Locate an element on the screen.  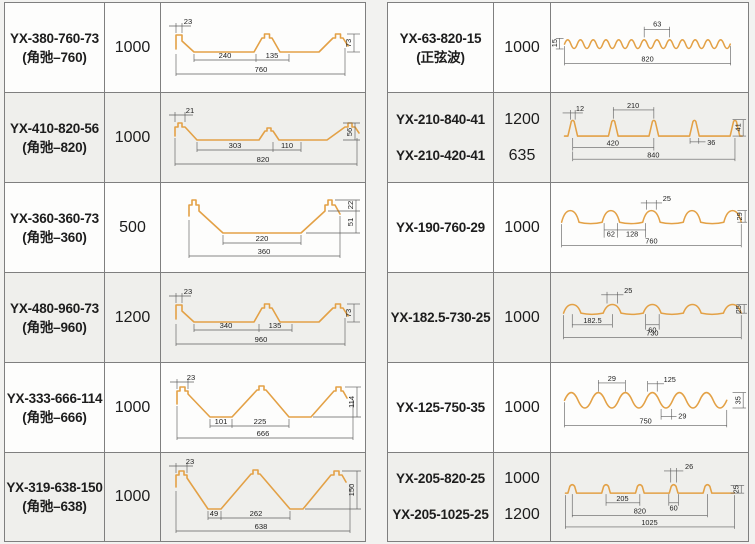
dimension-annotations: 21 303 110 56 820 is located at coordinates (264, 136).